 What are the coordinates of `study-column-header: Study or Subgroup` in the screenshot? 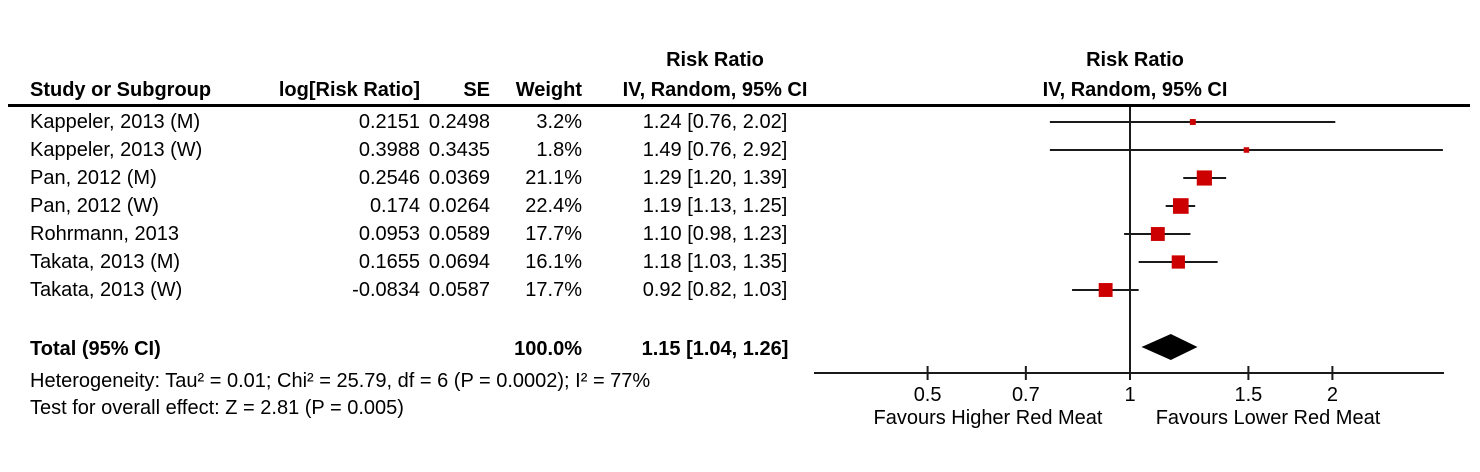 It's located at (121, 90).